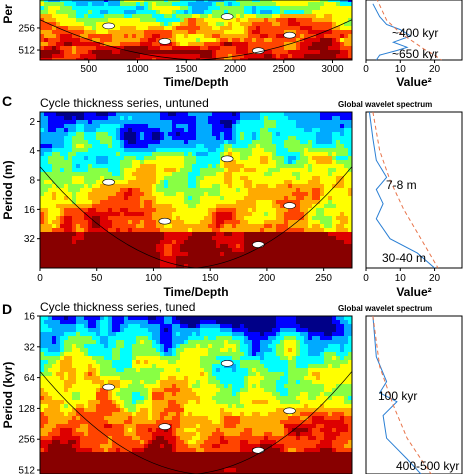 Image resolution: width=474 pixels, height=474 pixels. I want to click on spectrum-annotation: ~650 kyr, so click(415, 54).